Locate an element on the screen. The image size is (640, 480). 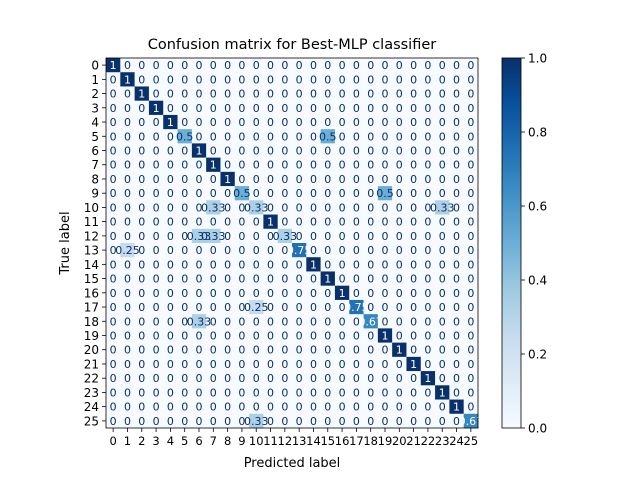
x-tick-label: 20 is located at coordinates (399, 441).